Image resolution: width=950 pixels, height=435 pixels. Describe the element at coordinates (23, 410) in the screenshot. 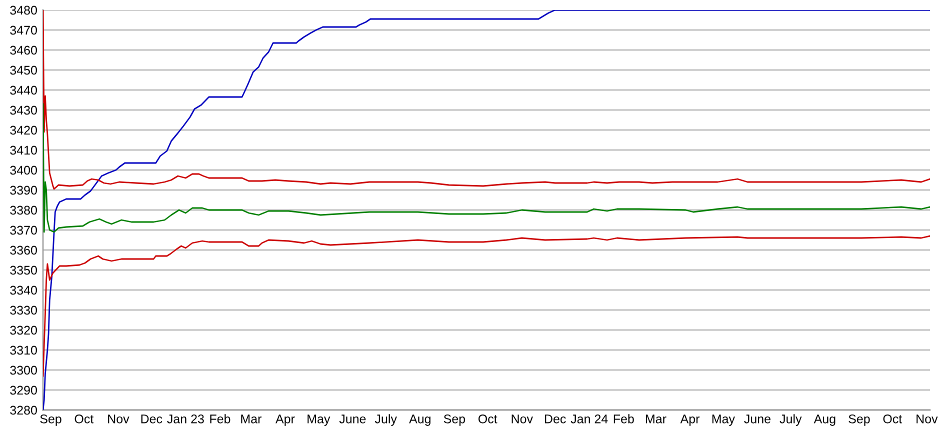

I see `y-tick-label: 3280` at that location.